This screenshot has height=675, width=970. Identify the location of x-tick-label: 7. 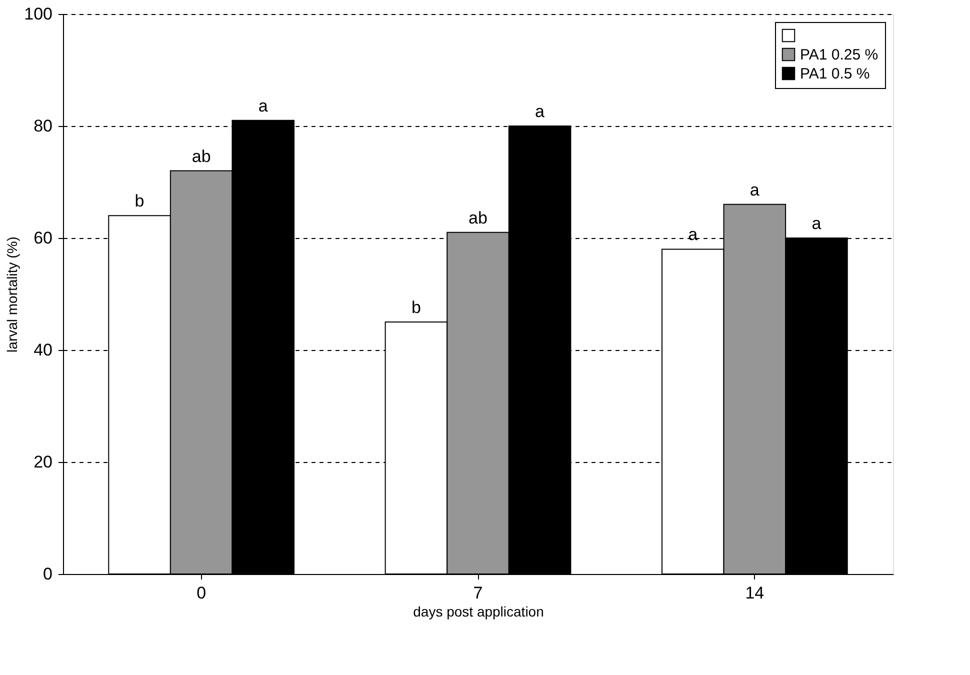
(478, 593).